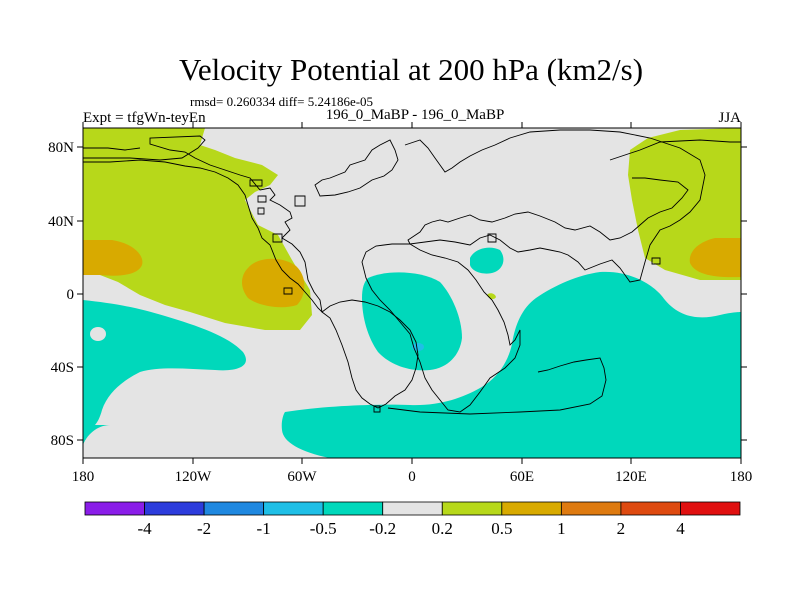 Image resolution: width=800 pixels, height=600 pixels. I want to click on colorbar-label: -2, so click(204, 528).